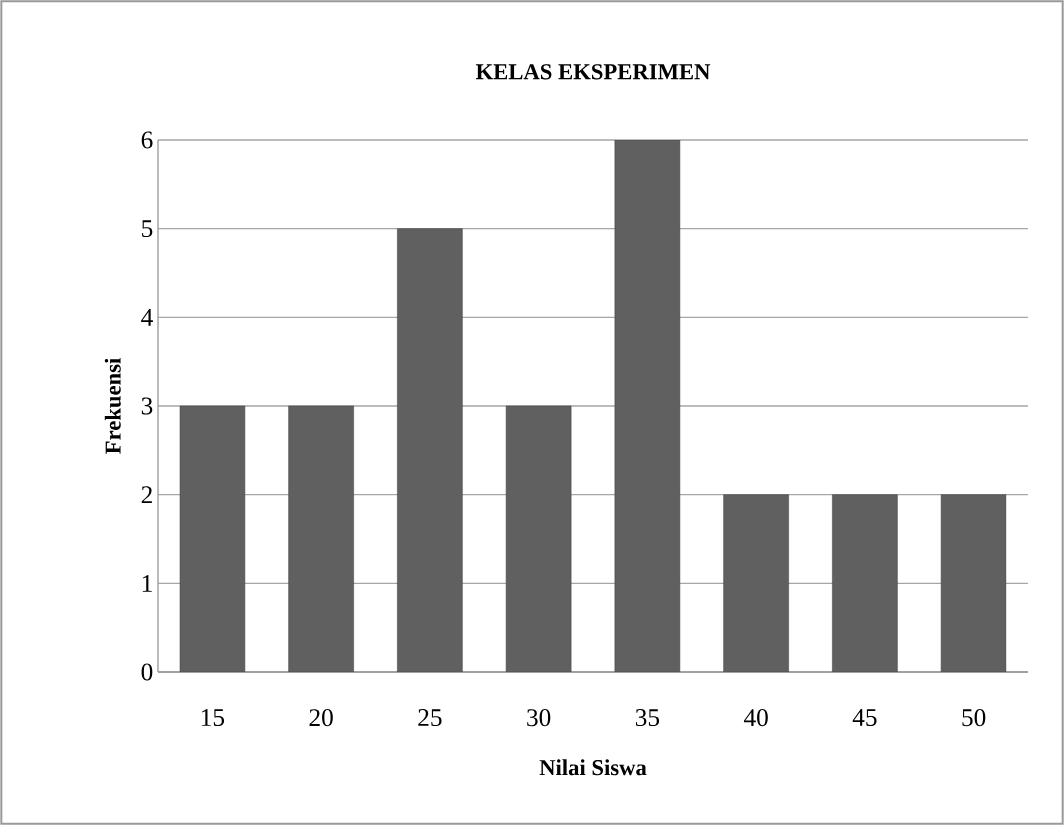 The height and width of the screenshot is (825, 1064). I want to click on y-tick-label: 1, so click(147, 583).